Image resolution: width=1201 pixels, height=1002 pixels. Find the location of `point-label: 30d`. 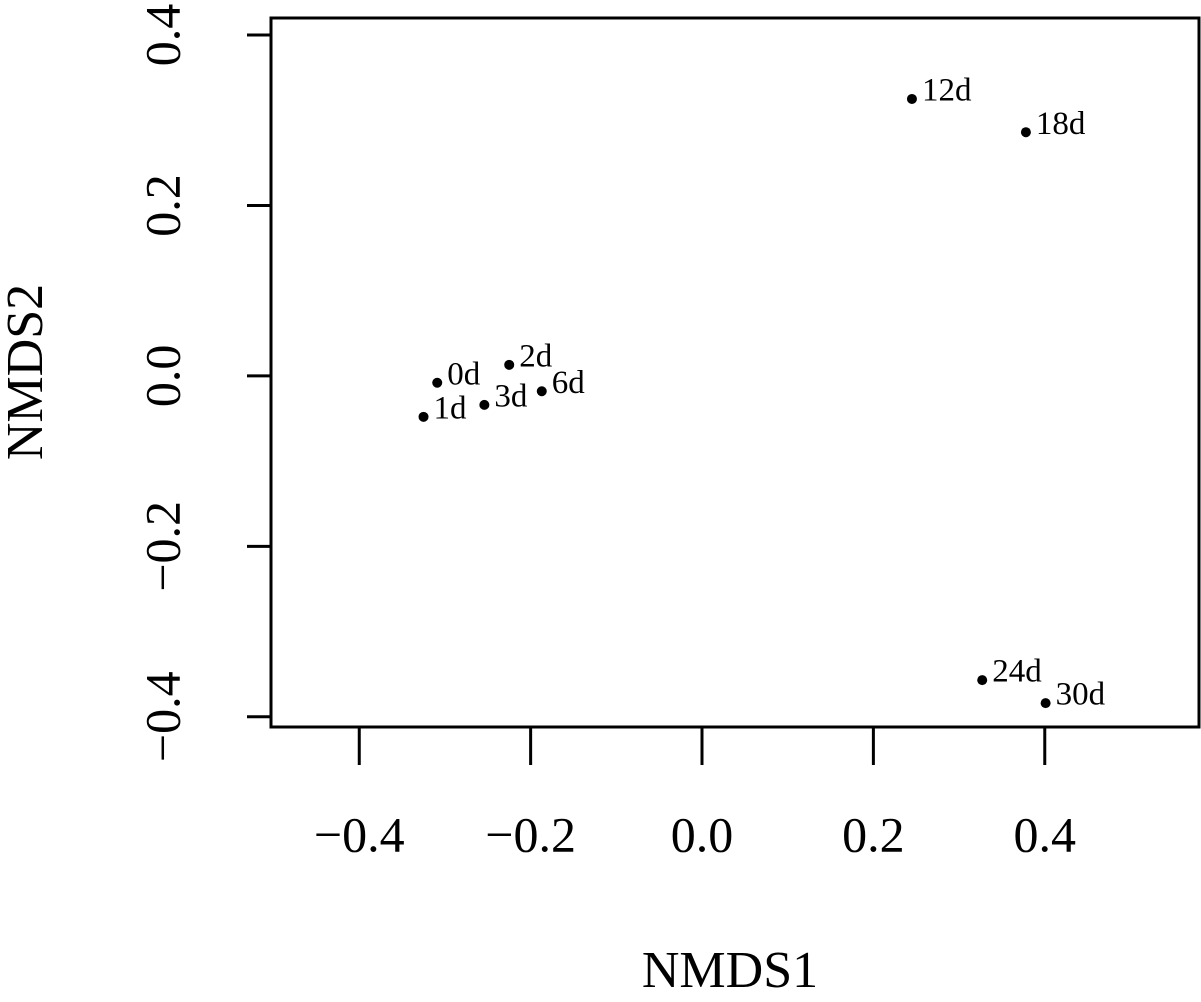

point-label: 30d is located at coordinates (1081, 695).